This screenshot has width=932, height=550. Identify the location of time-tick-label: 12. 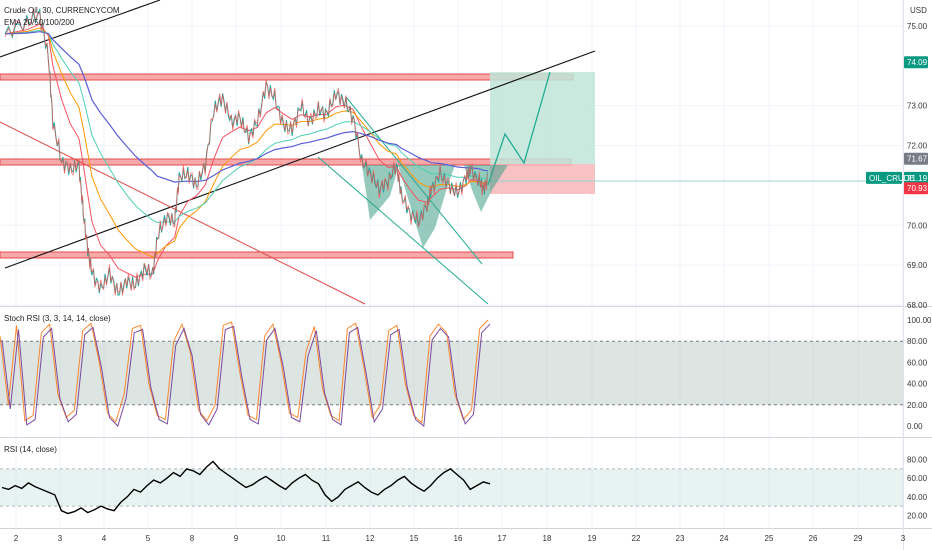
(370, 538).